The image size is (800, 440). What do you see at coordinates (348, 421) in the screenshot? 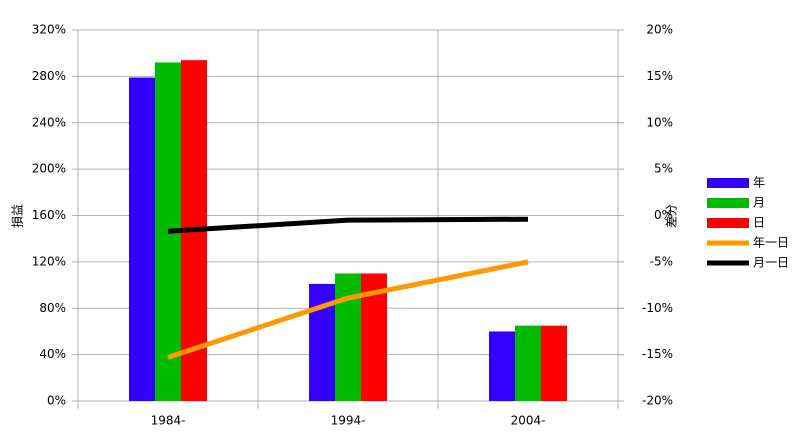
I see `x-tick-label: 1994-` at bounding box center [348, 421].